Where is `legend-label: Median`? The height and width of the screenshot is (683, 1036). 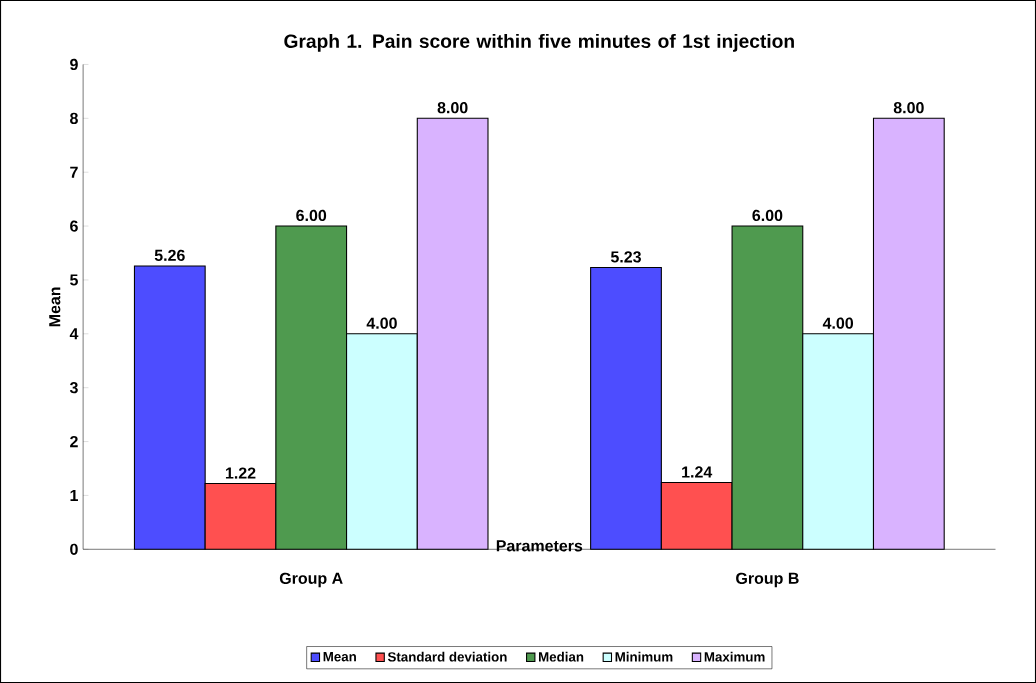 legend-label: Median is located at coordinates (561, 656).